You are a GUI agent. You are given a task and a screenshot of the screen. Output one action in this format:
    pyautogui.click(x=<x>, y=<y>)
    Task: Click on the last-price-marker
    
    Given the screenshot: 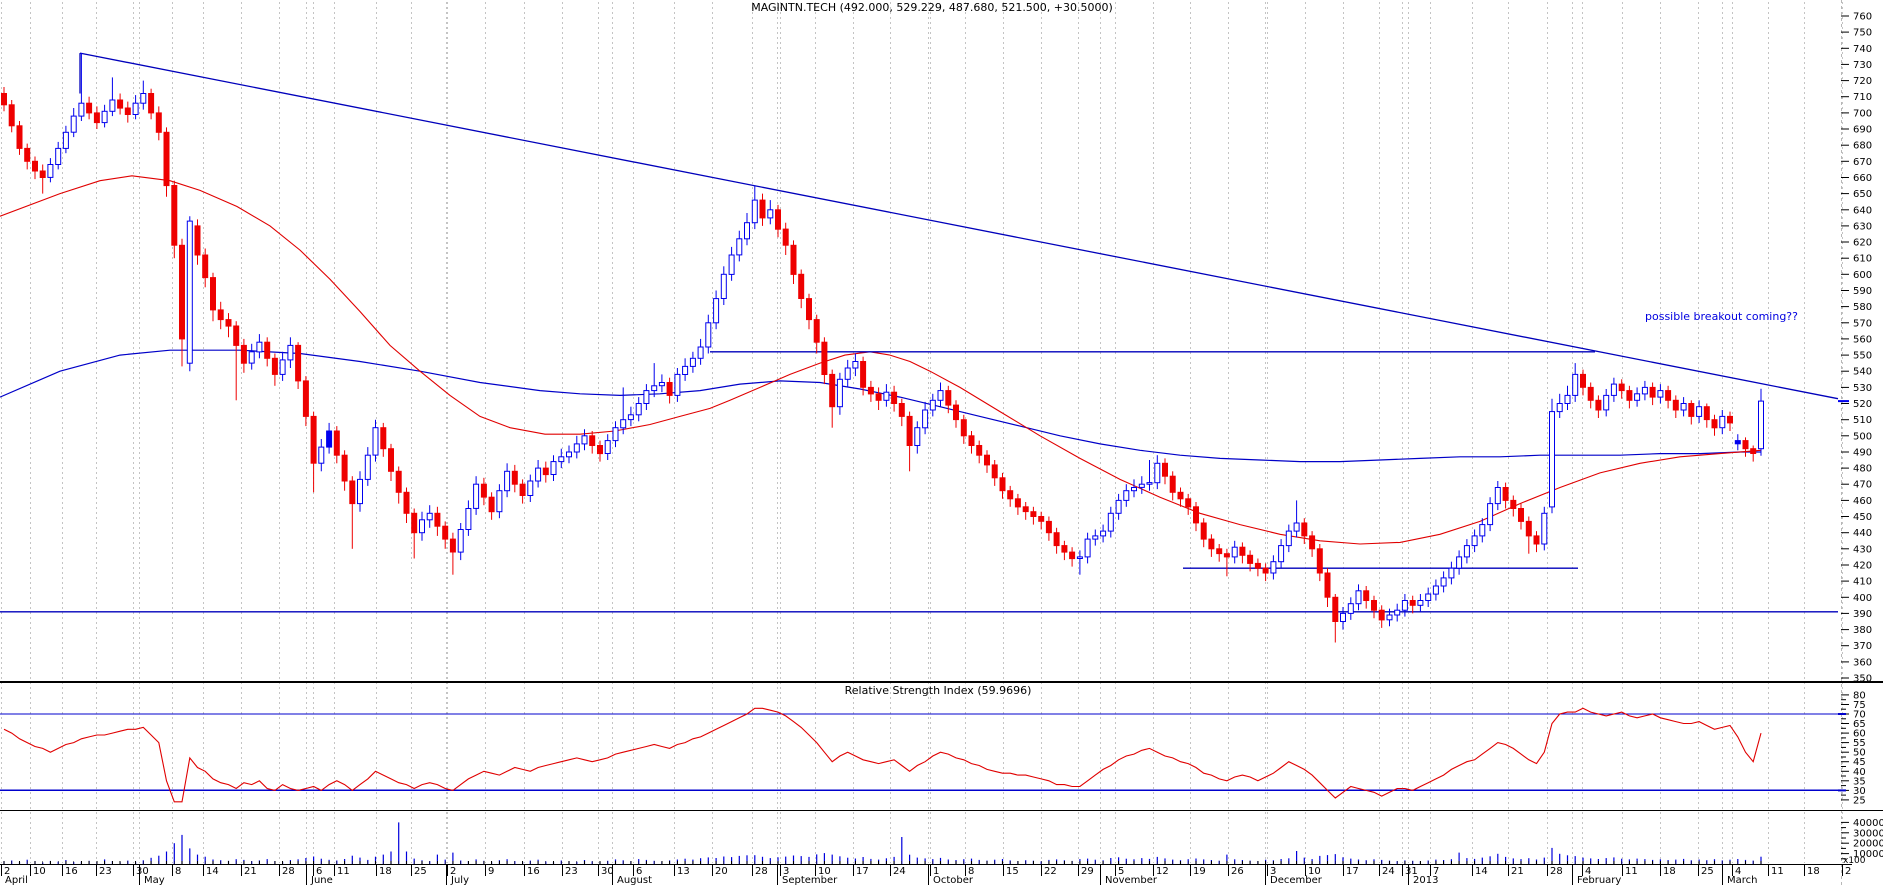 What is the action you would take?
    pyautogui.click(x=1843, y=401)
    